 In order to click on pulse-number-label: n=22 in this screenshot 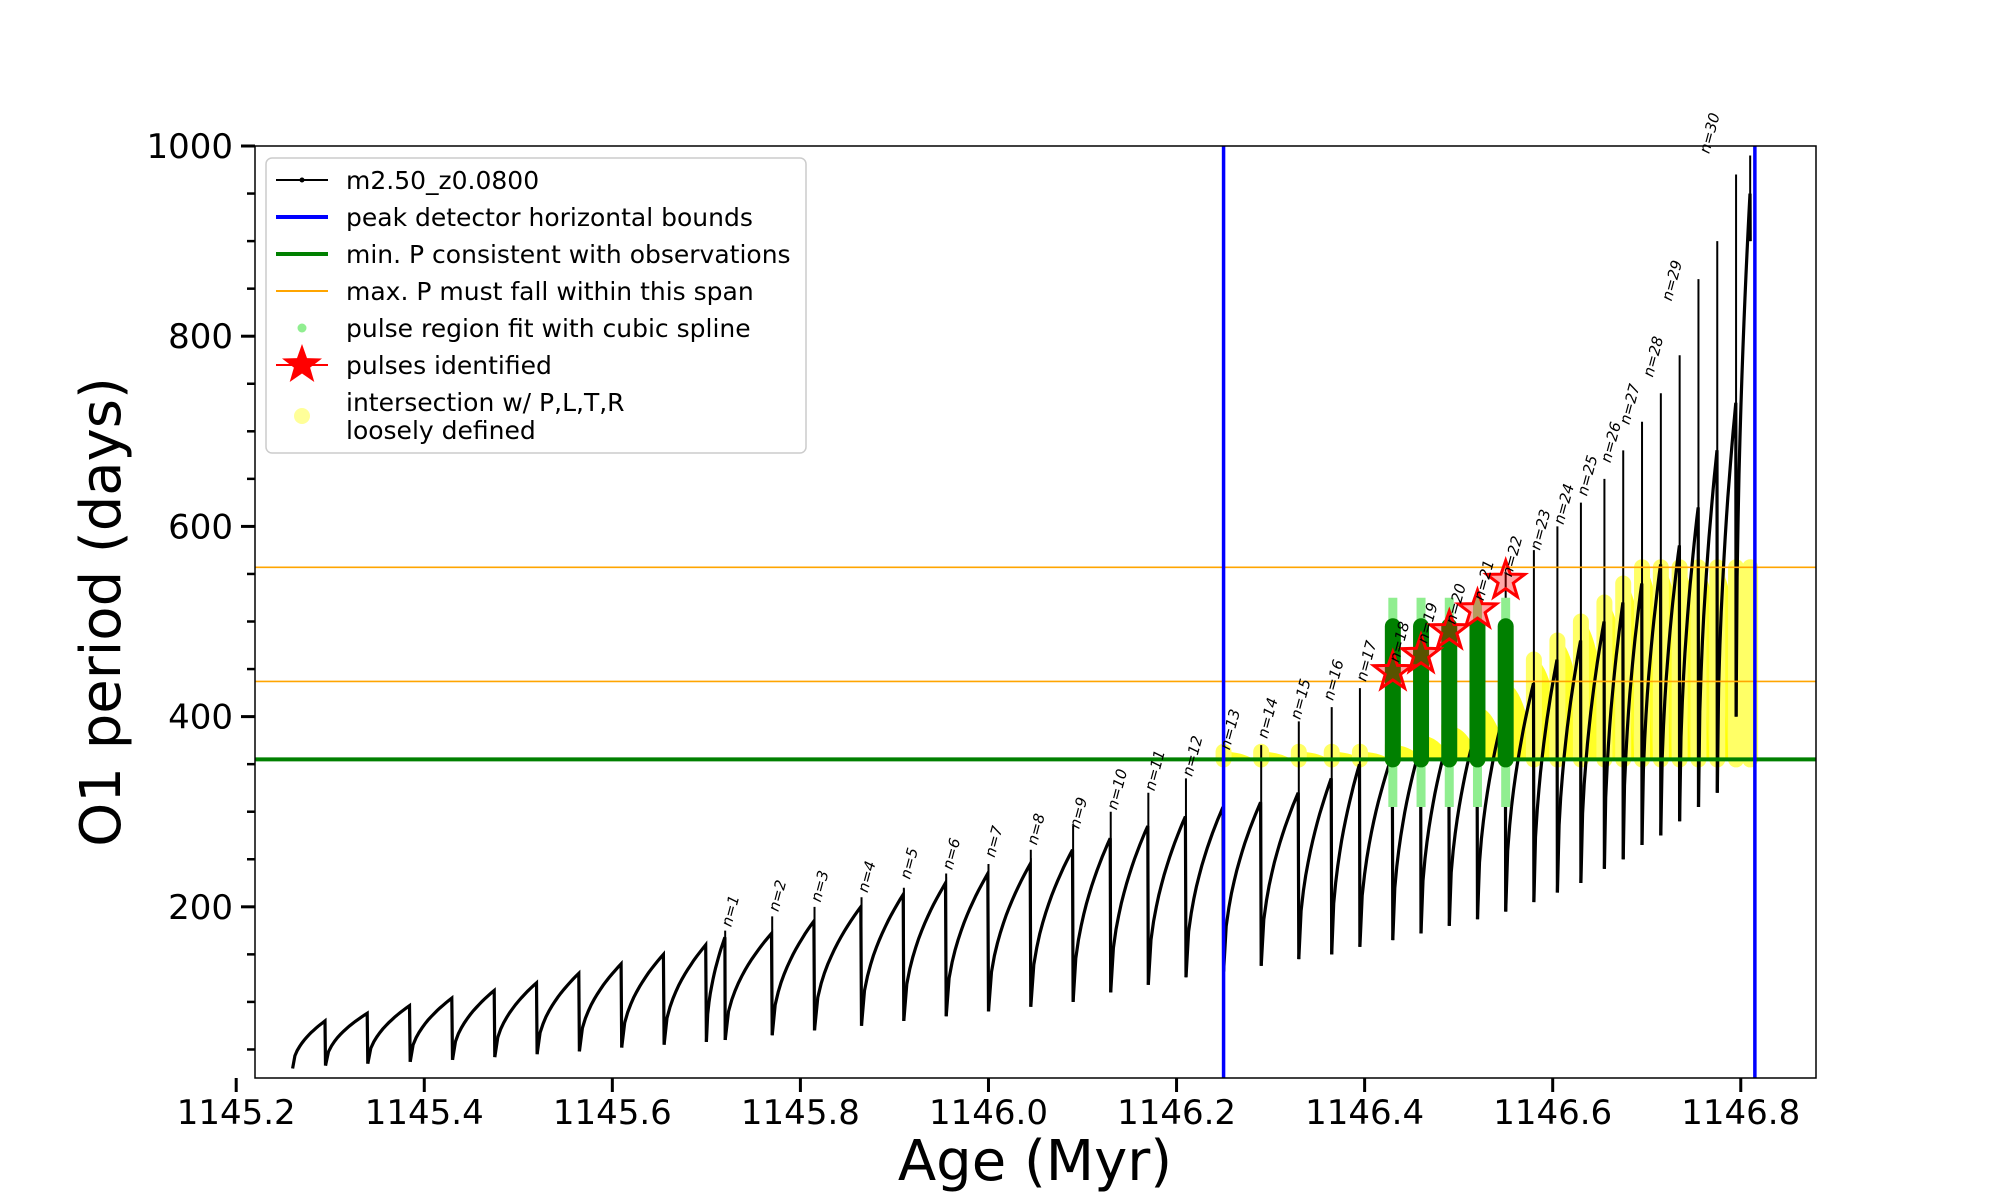, I will do `click(1512, 556)`.